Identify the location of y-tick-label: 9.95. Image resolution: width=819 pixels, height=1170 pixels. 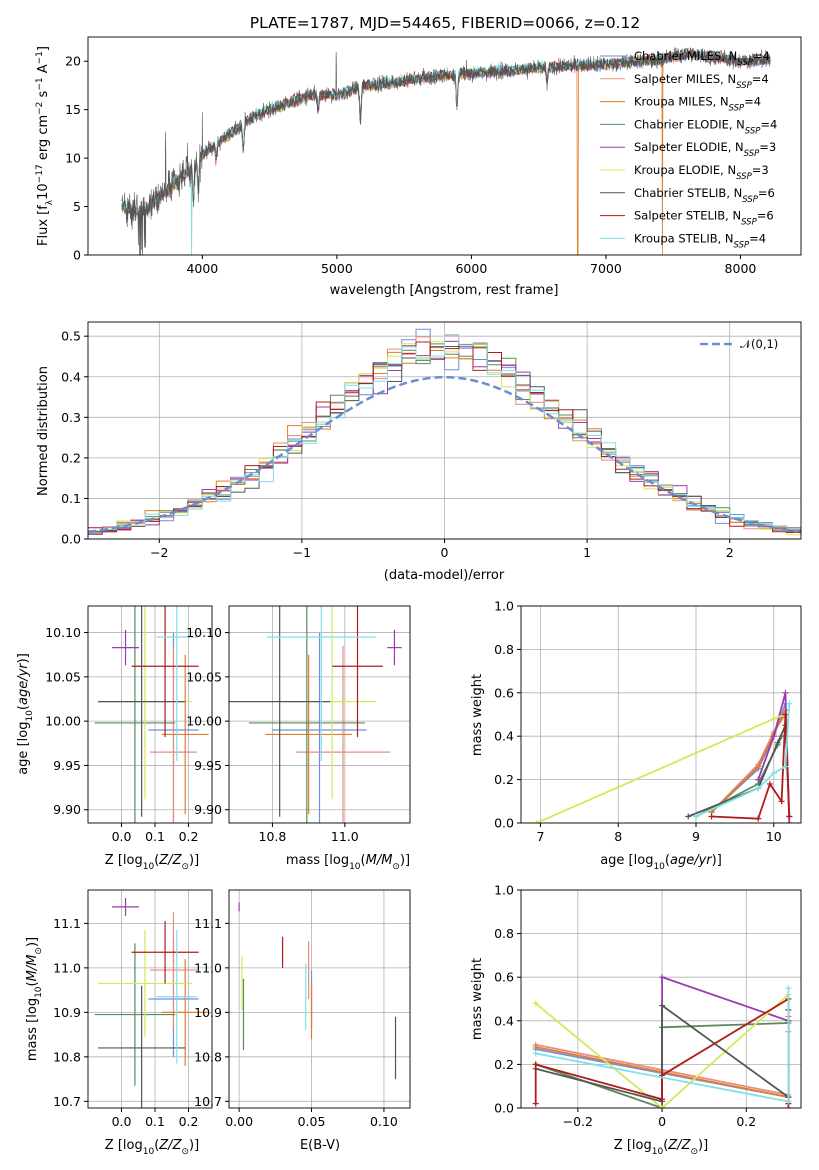
(208, 765).